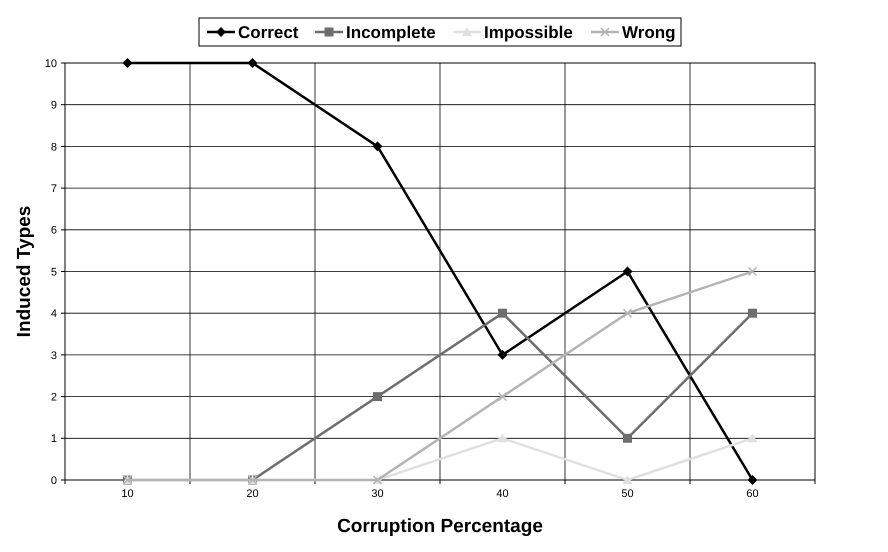  Describe the element at coordinates (53, 480) in the screenshot. I see `y-tick-label: 0` at that location.